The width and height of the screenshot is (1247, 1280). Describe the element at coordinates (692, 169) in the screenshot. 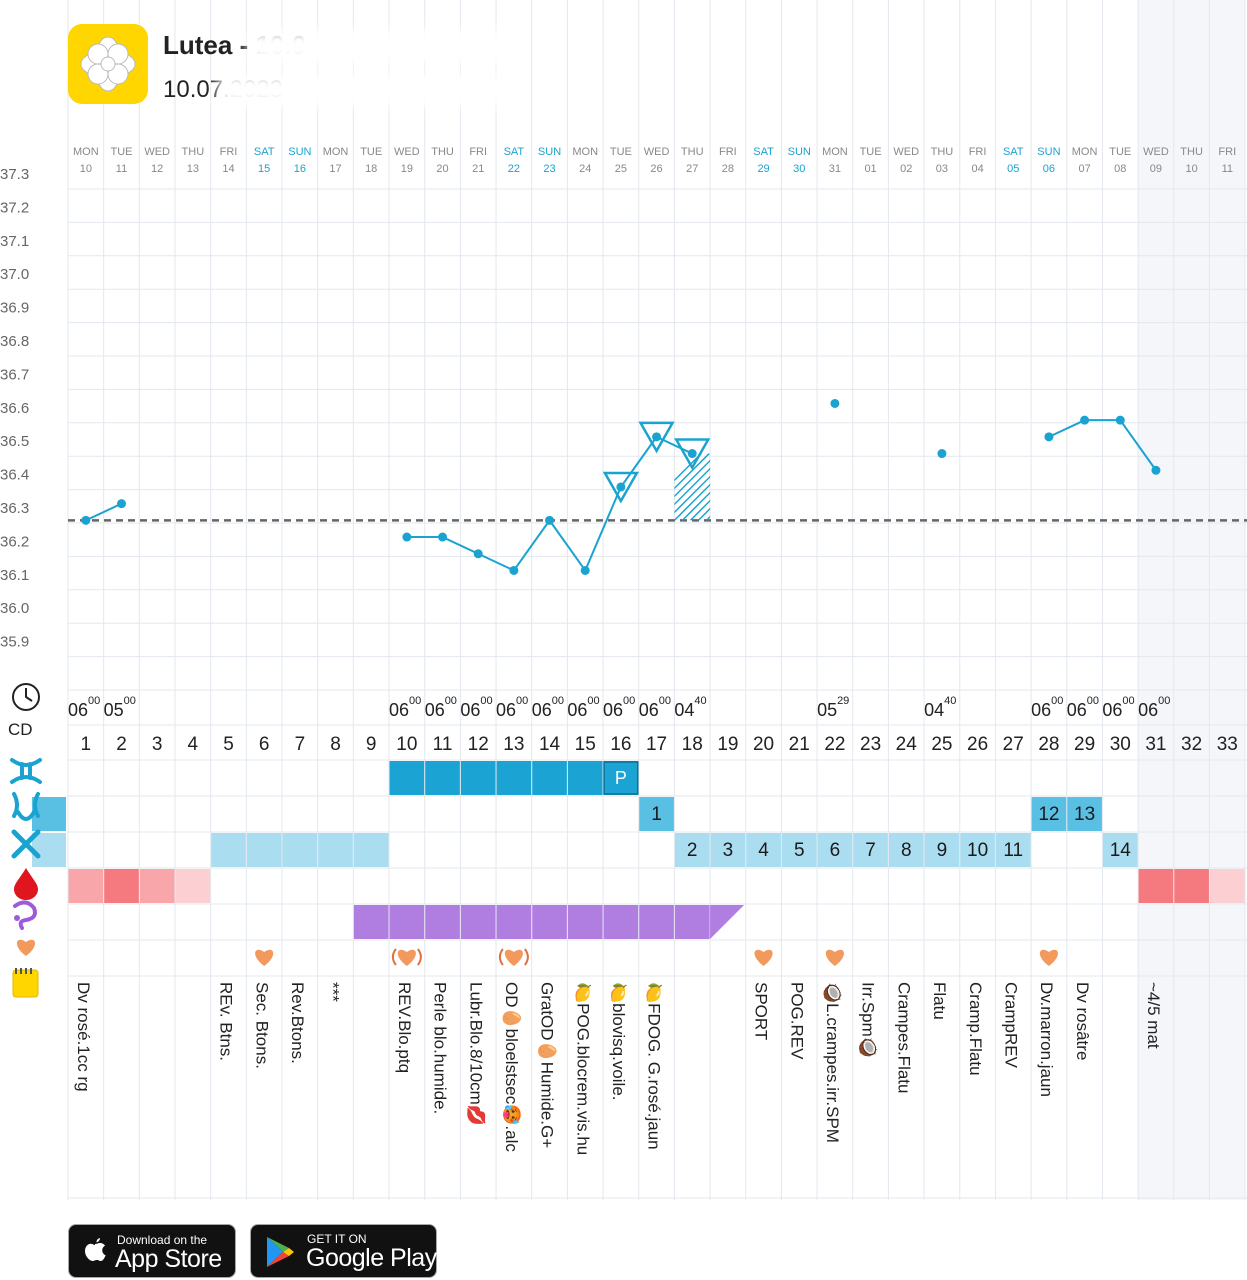

I see `day-date-label: 27` at that location.